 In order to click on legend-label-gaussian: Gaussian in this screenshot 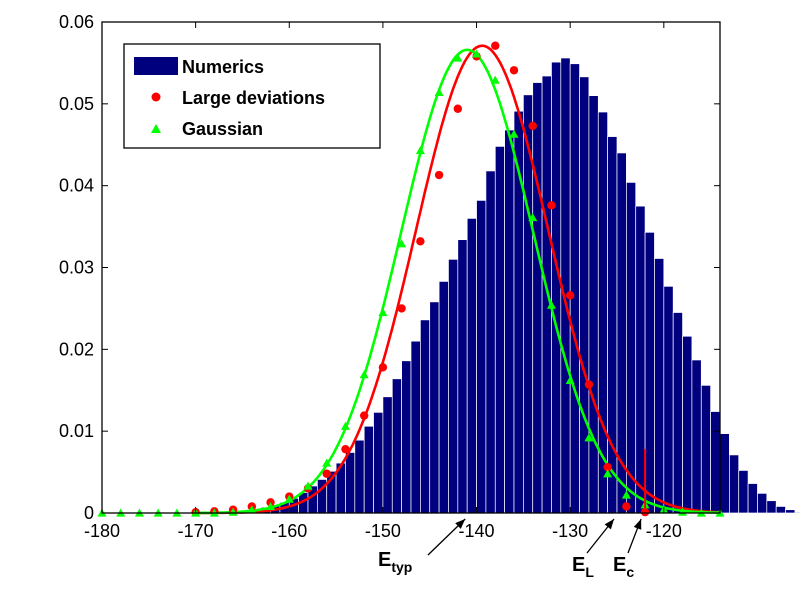, I will do `click(222, 129)`.